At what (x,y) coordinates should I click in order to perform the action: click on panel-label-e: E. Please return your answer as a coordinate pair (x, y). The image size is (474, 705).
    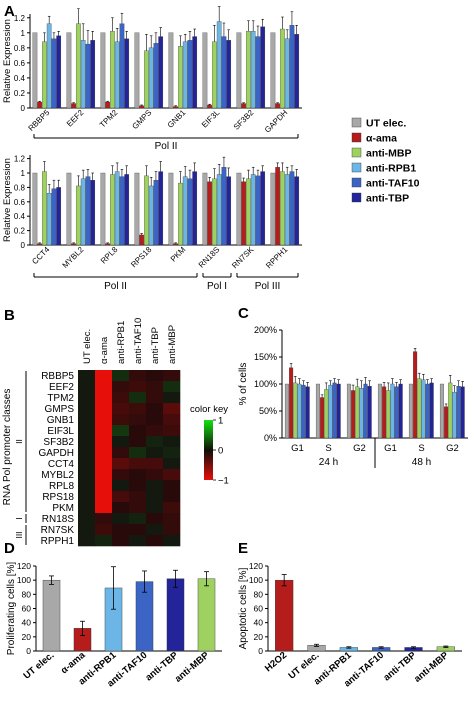
    Looking at the image, I should click on (243, 548).